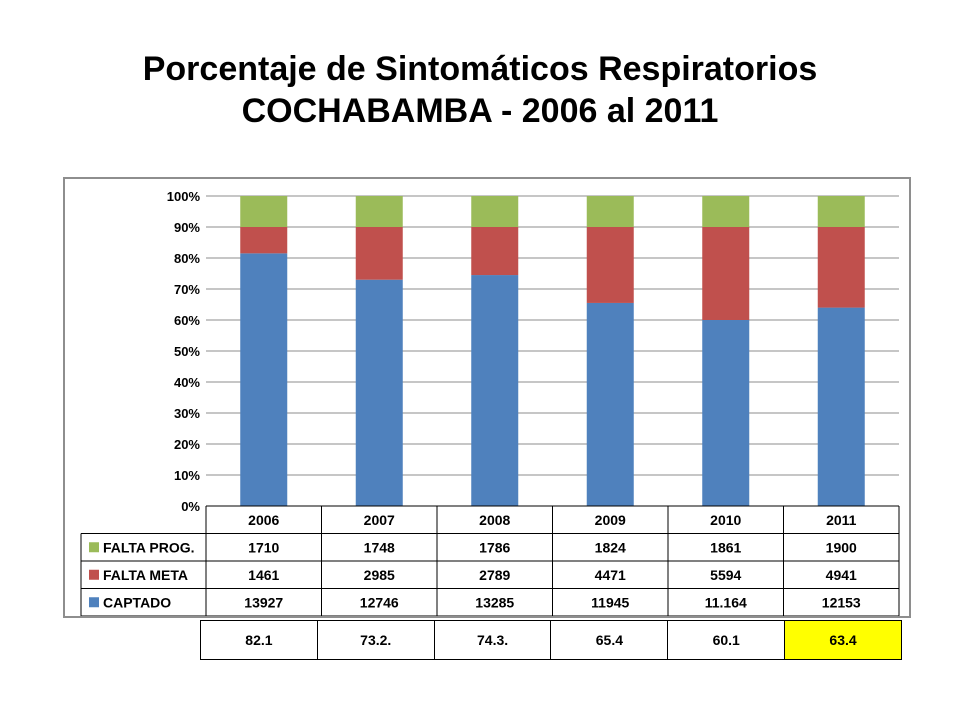 The height and width of the screenshot is (720, 960). What do you see at coordinates (494, 602) in the screenshot?
I see `table-value: 13285` at bounding box center [494, 602].